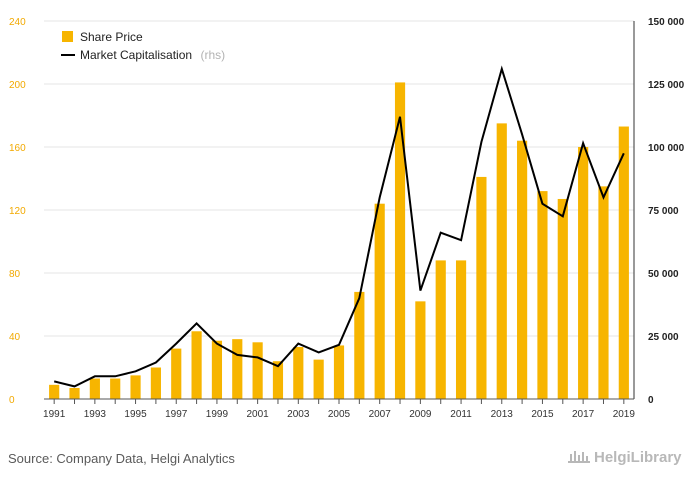 Image resolution: width=700 pixels, height=483 pixels. I want to click on x-tick-label: 1995, so click(135, 414).